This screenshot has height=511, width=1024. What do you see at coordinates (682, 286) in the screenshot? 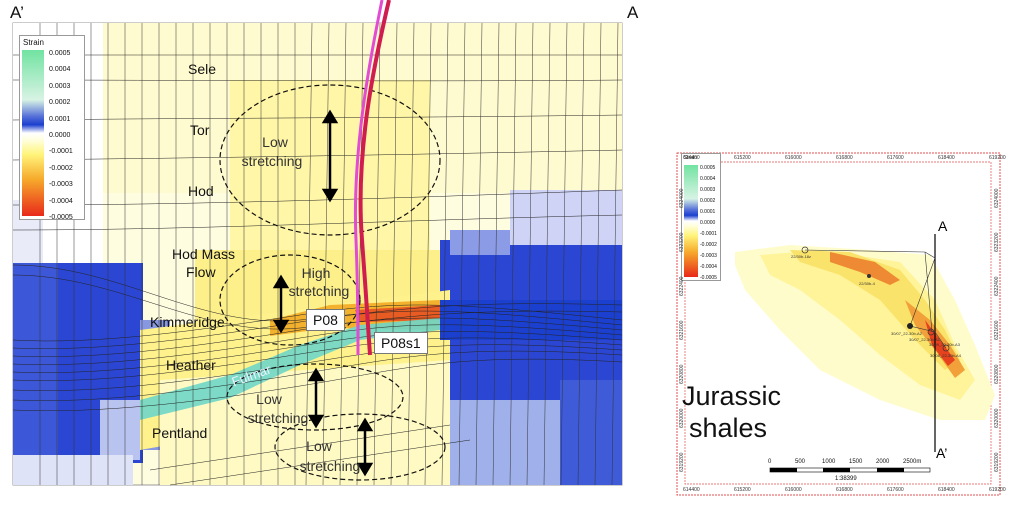
I see `map-coordinate-label: 6322400` at bounding box center [682, 286].